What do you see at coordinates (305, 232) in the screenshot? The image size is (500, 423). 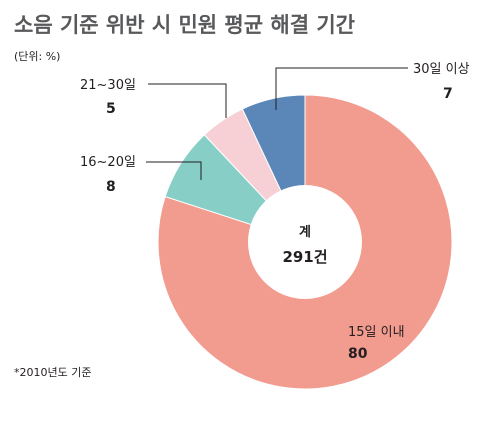 I see `center-label: 계` at bounding box center [305, 232].